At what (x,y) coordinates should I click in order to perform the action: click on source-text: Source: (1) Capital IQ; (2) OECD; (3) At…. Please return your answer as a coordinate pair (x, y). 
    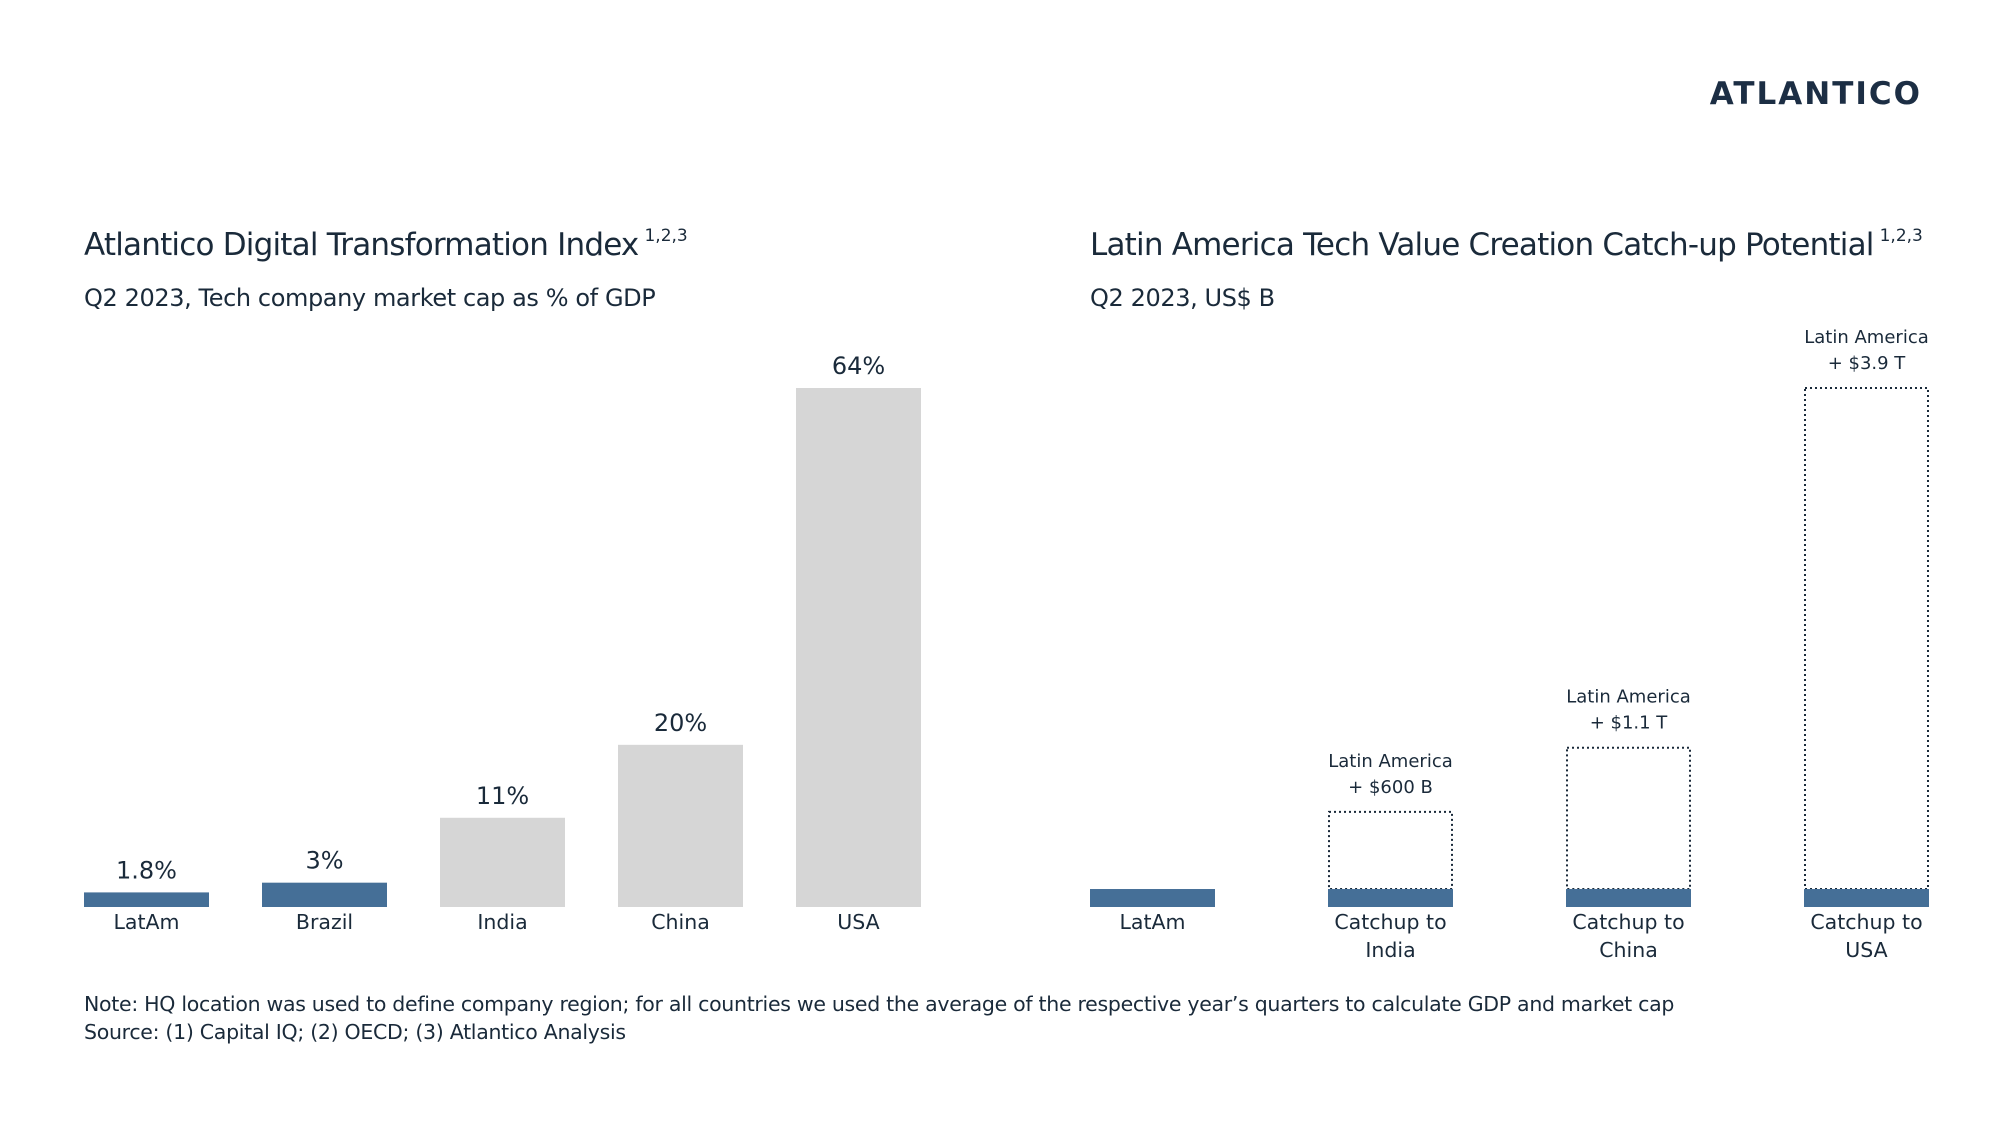
    Looking at the image, I should click on (355, 1032).